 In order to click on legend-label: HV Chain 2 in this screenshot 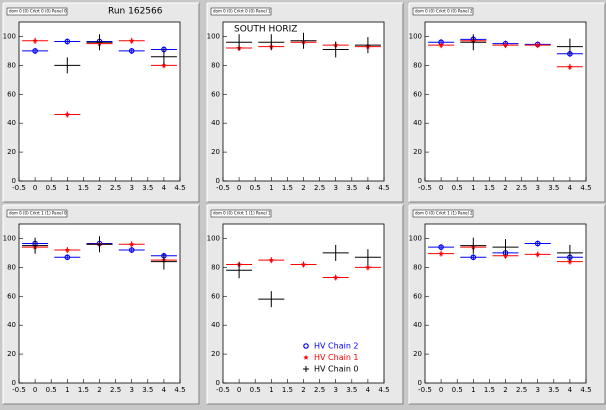, I will do `click(336, 346)`.